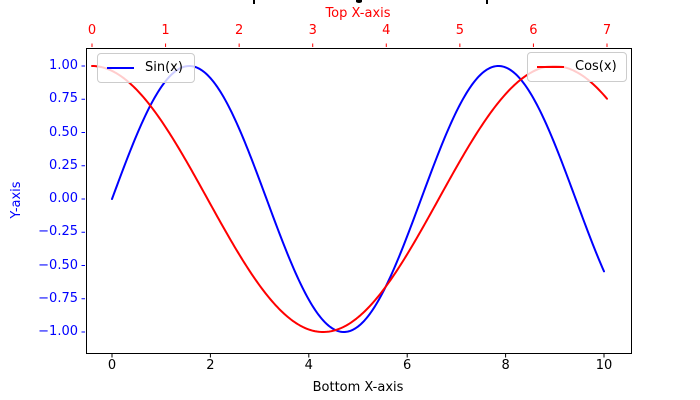 This screenshot has width=700, height=400. I want to click on bottom-x-tick-label: 0, so click(112, 365).